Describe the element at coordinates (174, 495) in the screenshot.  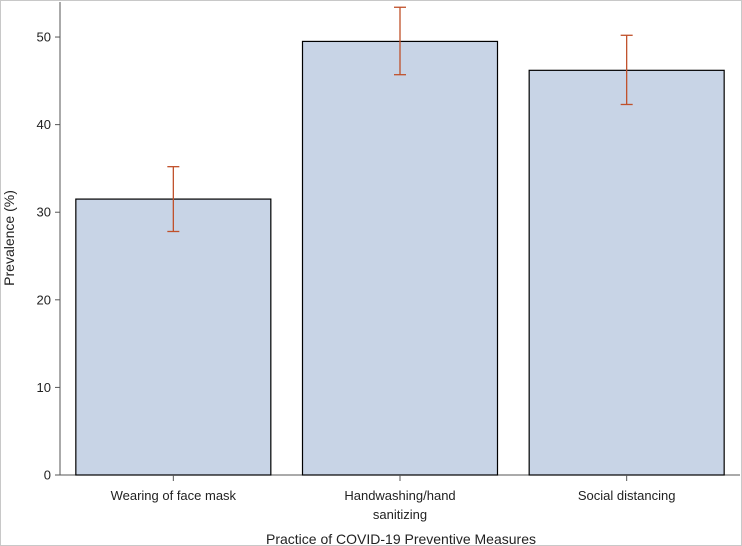
I see `x-tick-label: Wearing of face mask` at that location.